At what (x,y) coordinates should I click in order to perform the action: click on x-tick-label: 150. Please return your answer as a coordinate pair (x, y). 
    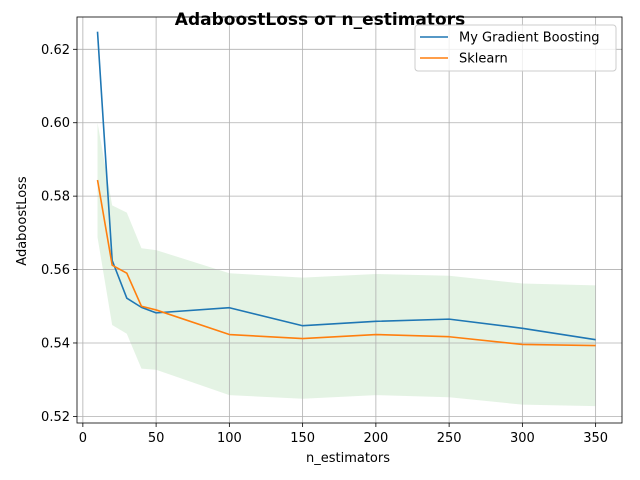
    Looking at the image, I should click on (302, 438).